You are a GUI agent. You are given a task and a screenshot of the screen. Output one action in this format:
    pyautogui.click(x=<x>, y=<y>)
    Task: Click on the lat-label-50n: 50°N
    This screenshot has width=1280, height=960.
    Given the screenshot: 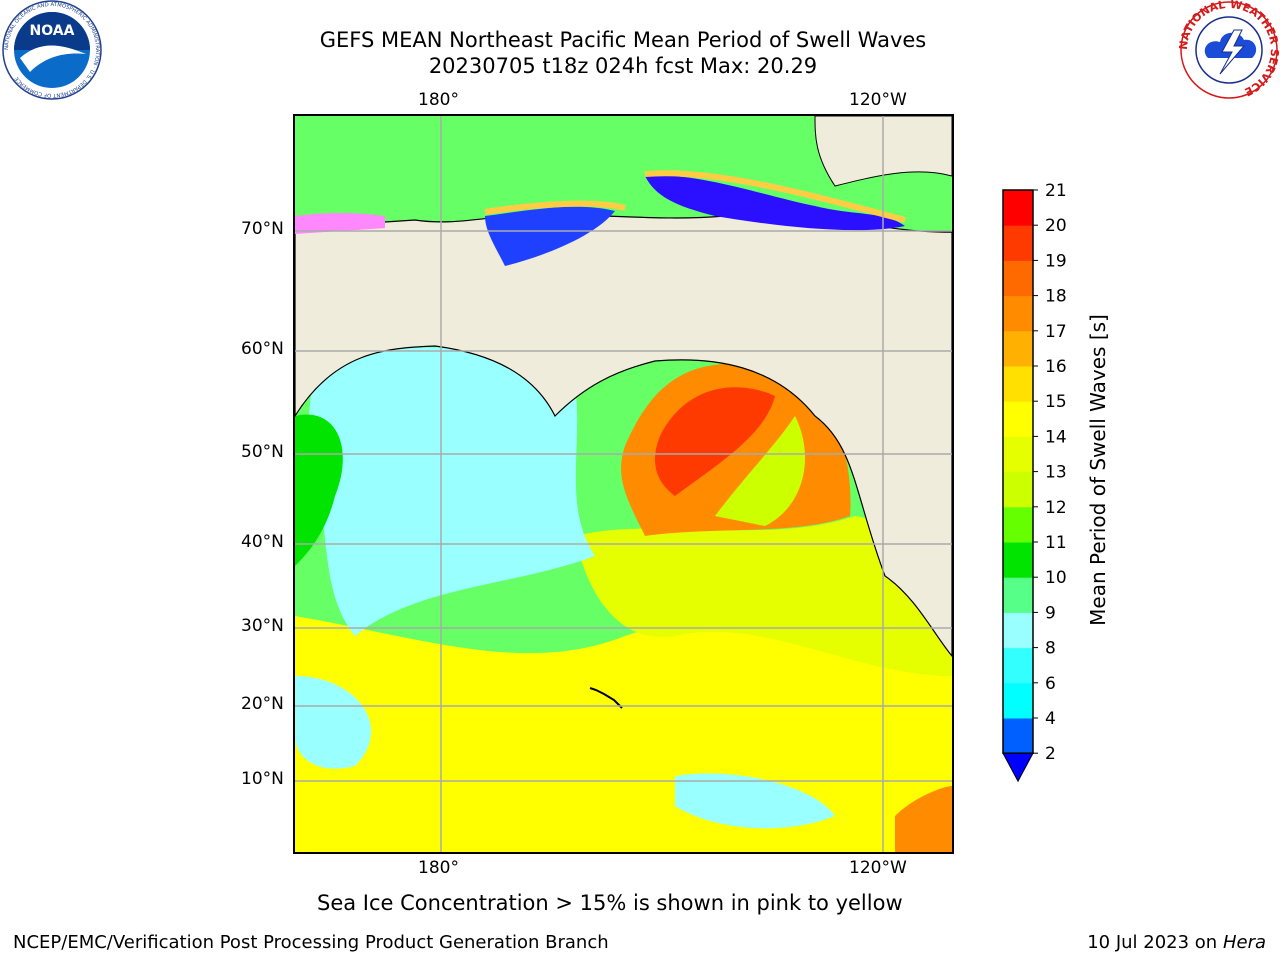 What is the action you would take?
    pyautogui.click(x=262, y=452)
    